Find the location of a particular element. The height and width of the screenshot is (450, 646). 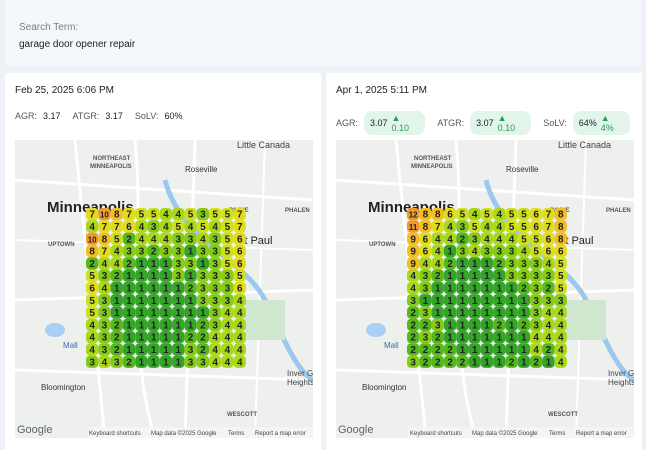

map-label: NORTHEAST is located at coordinates (112, 159).